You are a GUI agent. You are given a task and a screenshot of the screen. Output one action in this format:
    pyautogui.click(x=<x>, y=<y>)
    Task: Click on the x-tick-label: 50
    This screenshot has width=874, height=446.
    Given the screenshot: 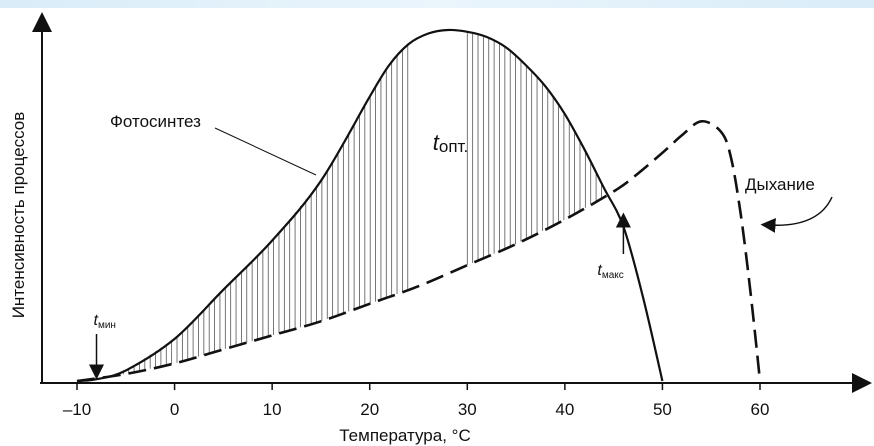 What is the action you would take?
    pyautogui.click(x=662, y=409)
    